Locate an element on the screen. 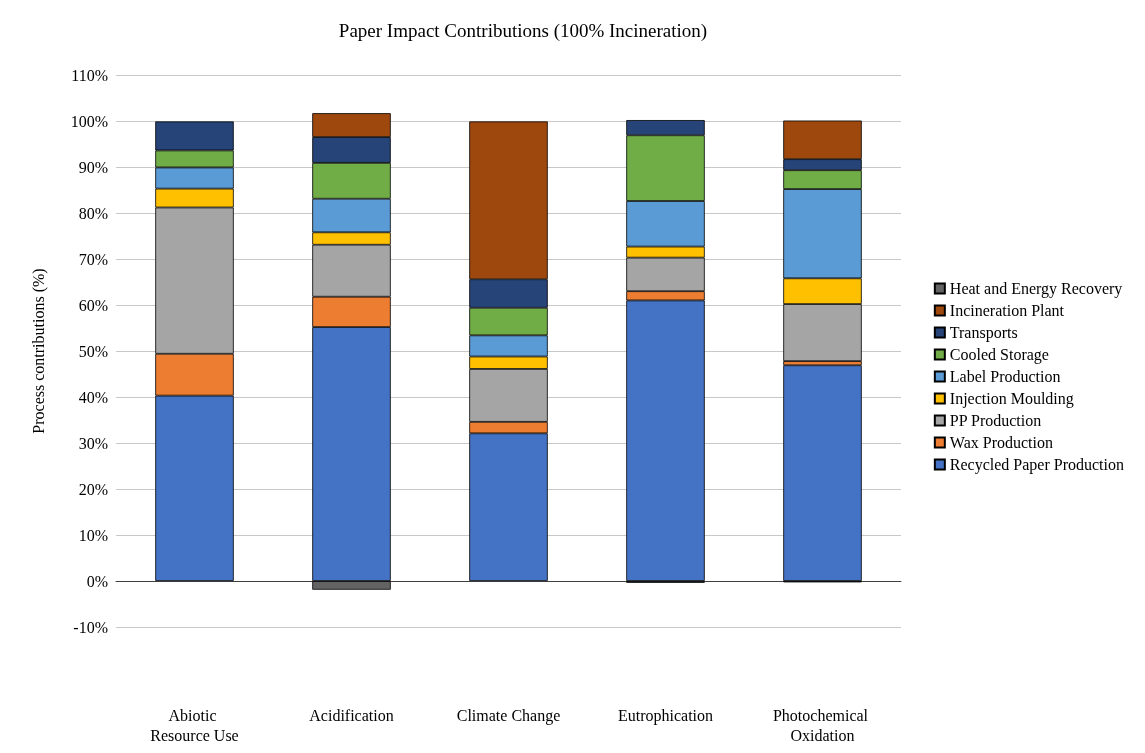 The width and height of the screenshot is (1145, 753). legend-label: Cooled Storage is located at coordinates (999, 355).